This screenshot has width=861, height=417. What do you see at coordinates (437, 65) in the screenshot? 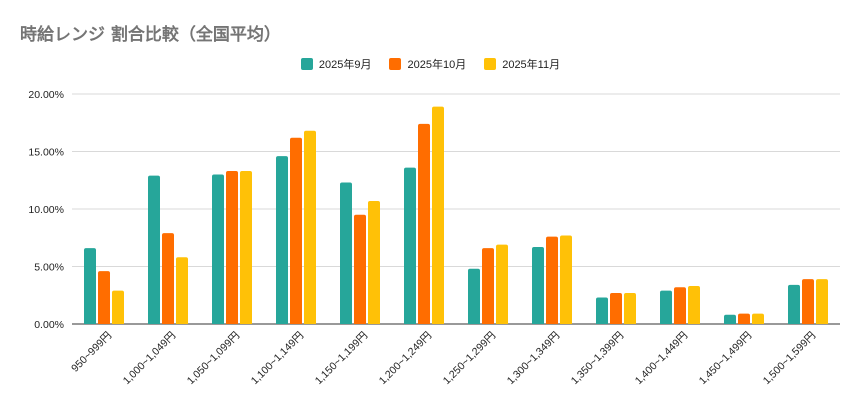
I see `legend-label: 2025年10月` at bounding box center [437, 65].